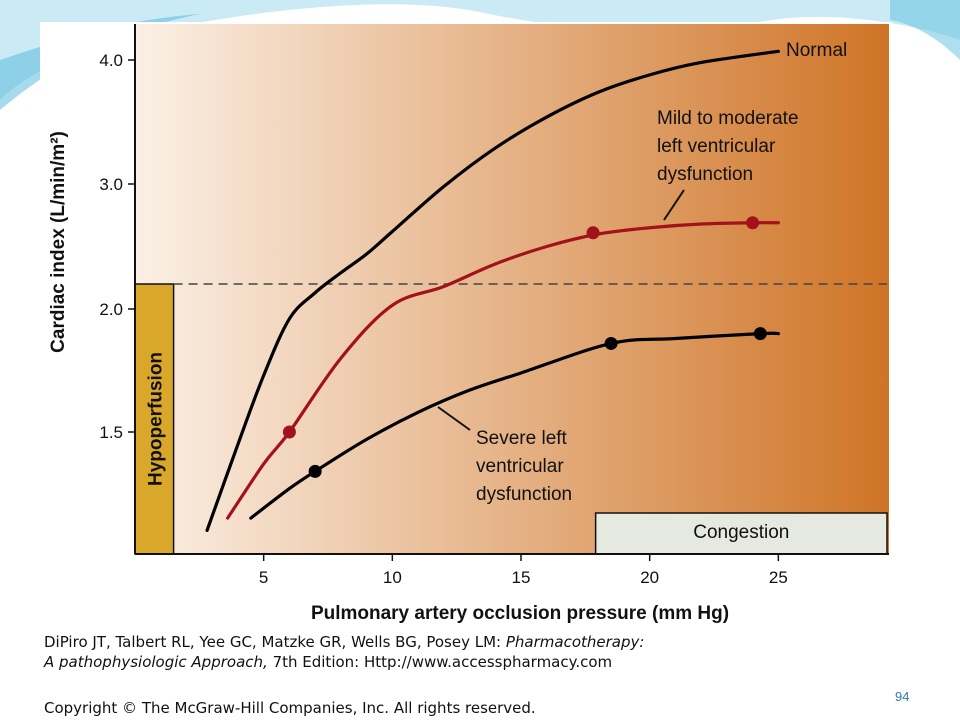 Image resolution: width=960 pixels, height=720 pixels. I want to click on hypoperfusion-label: Hypoperfusion, so click(155, 419).